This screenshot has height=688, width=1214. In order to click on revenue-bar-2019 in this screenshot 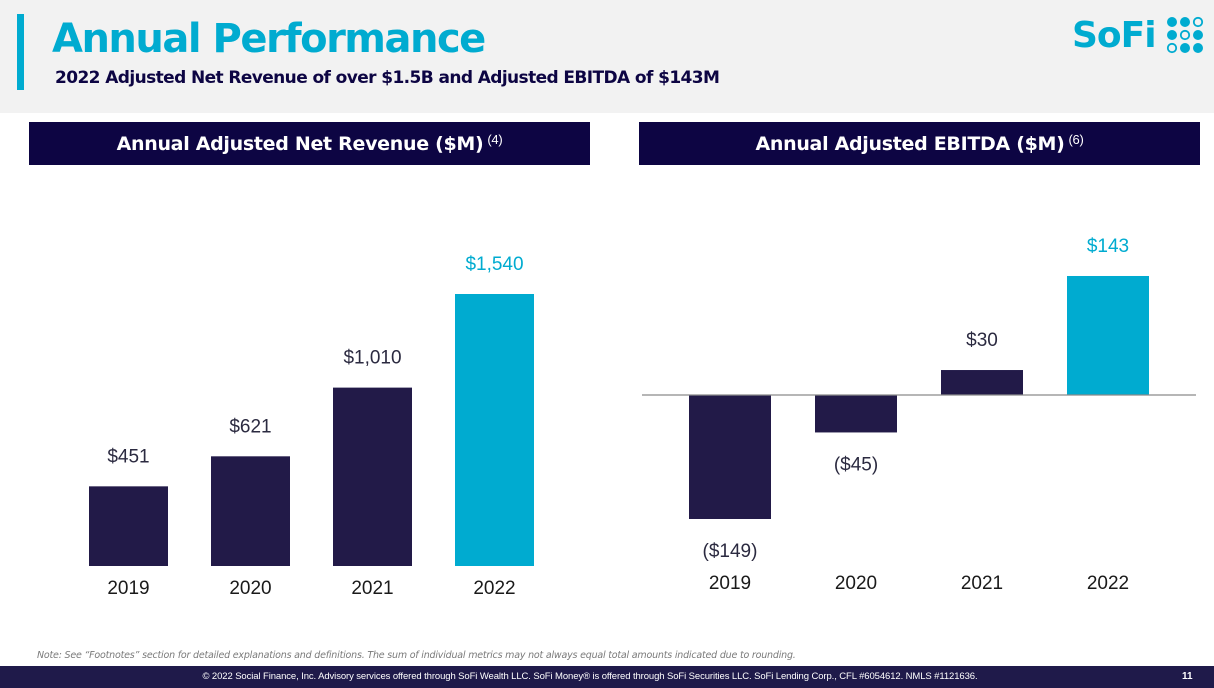, I will do `click(128, 526)`.